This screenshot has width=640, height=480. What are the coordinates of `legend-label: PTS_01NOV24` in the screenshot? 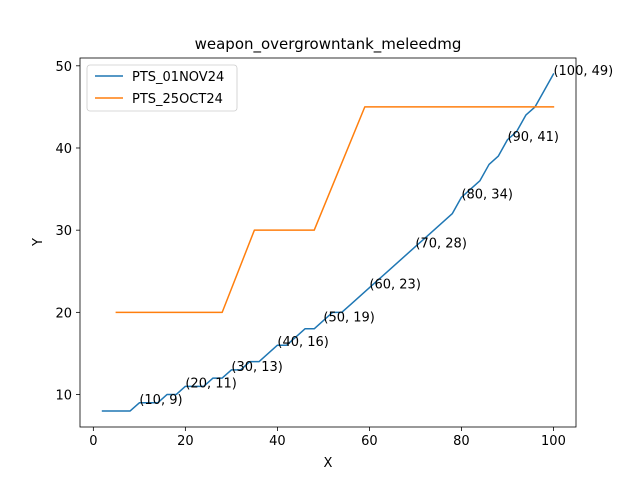 It's located at (178, 77).